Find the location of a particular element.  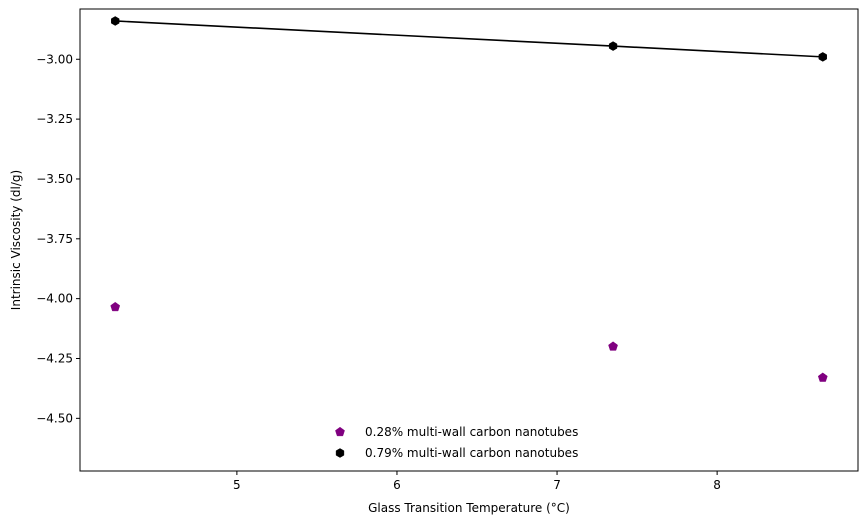

legend-item: 0.28% multi-wall carbon nanotubes is located at coordinates (456, 432).